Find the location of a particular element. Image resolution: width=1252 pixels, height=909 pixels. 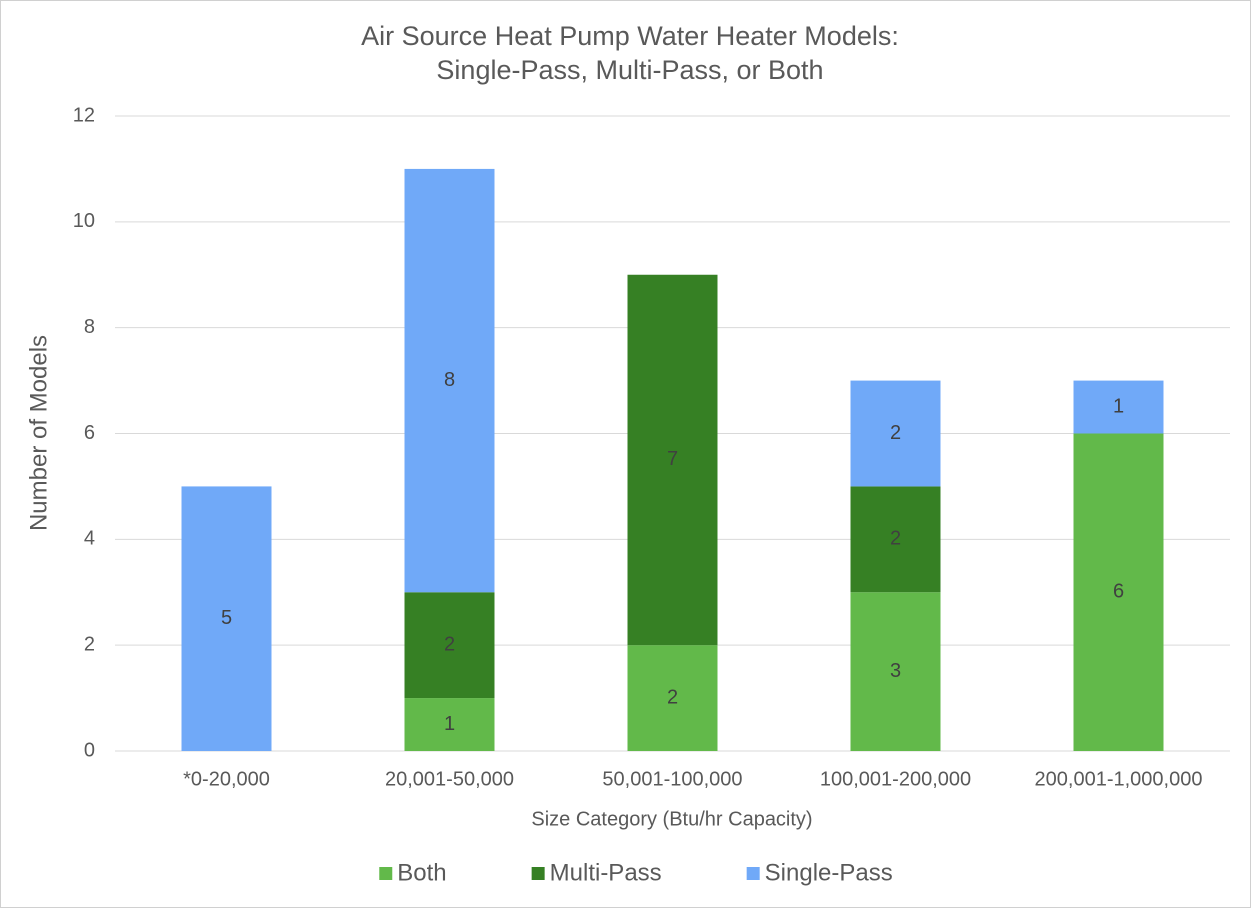

x-axis-label: Size Category (Btu/hr Capacity) is located at coordinates (671, 819).